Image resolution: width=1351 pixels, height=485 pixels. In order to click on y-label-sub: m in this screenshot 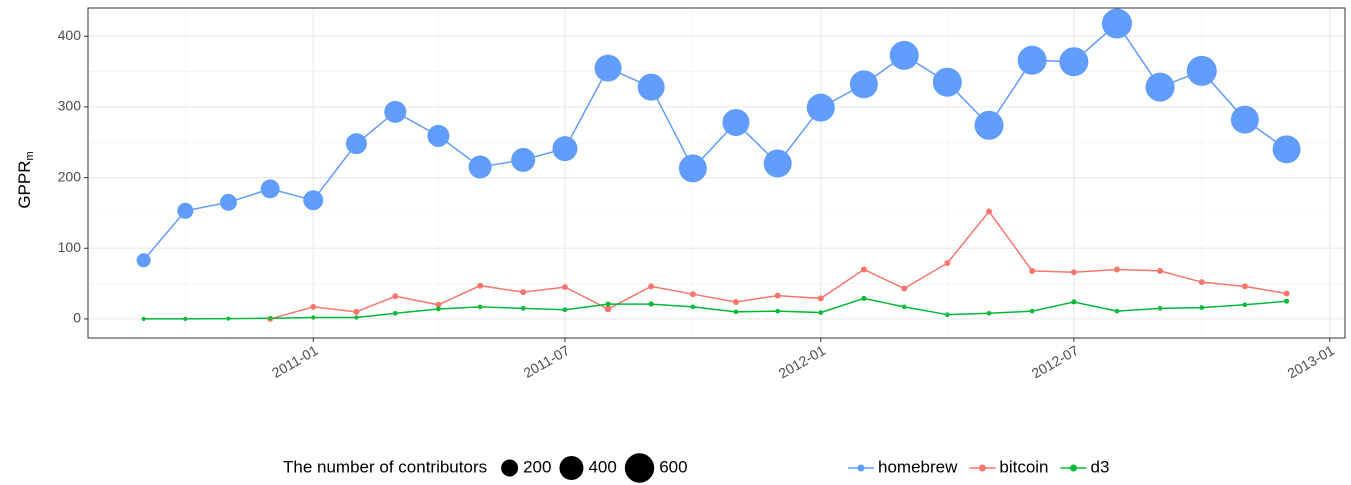, I will do `click(30, 155)`.